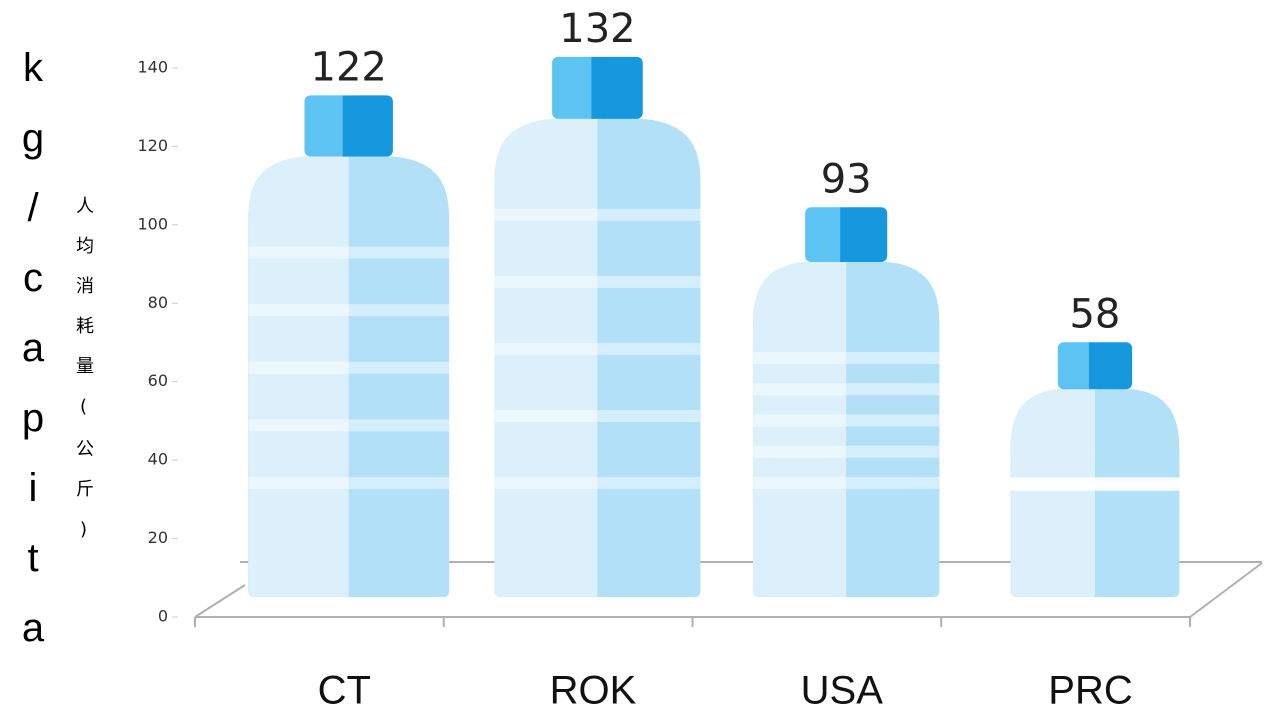 Image resolution: width=1264 pixels, height=714 pixels. I want to click on y-tick-label: 40, so click(158, 459).